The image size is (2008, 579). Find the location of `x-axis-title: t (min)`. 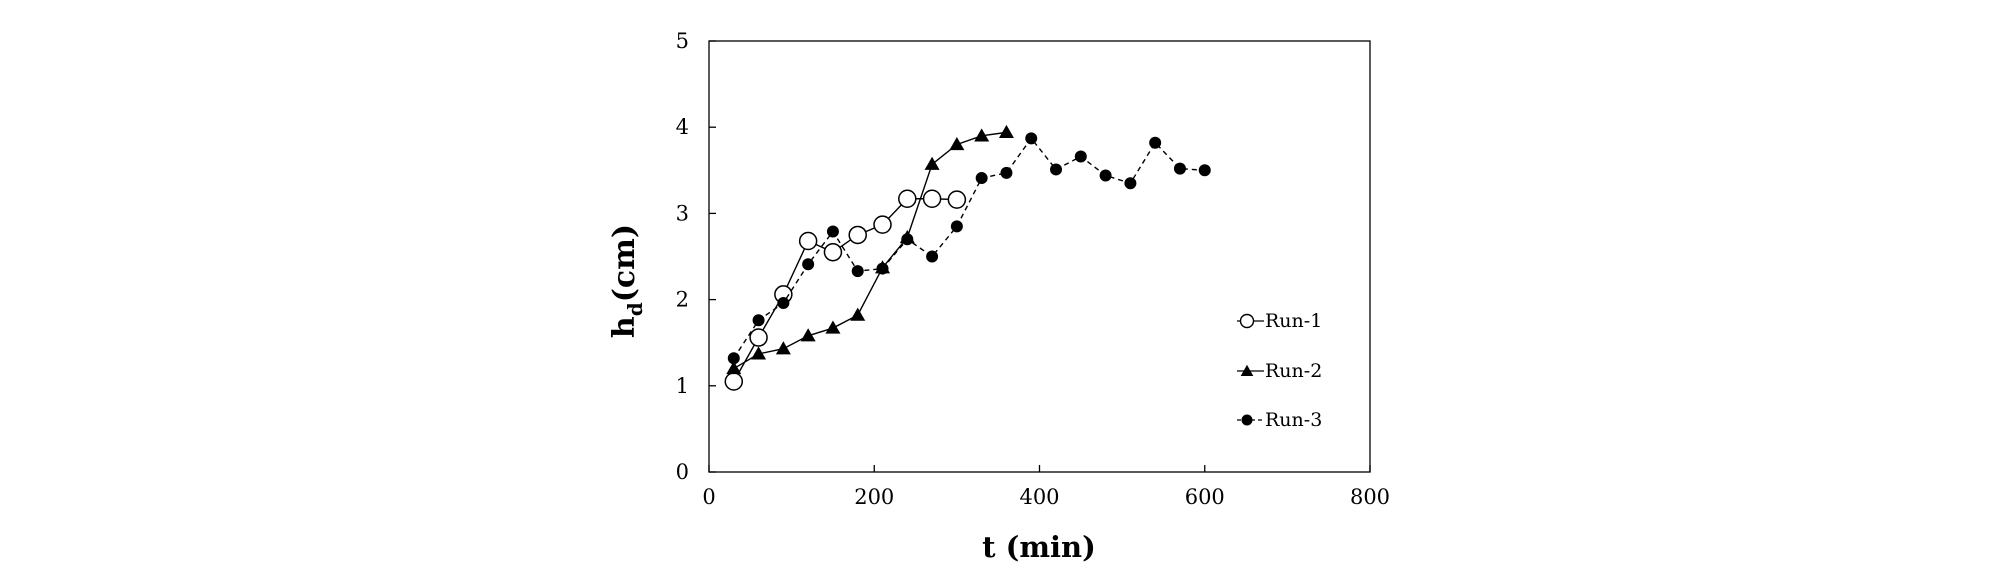

x-axis-title: t (min) is located at coordinates (1039, 547).